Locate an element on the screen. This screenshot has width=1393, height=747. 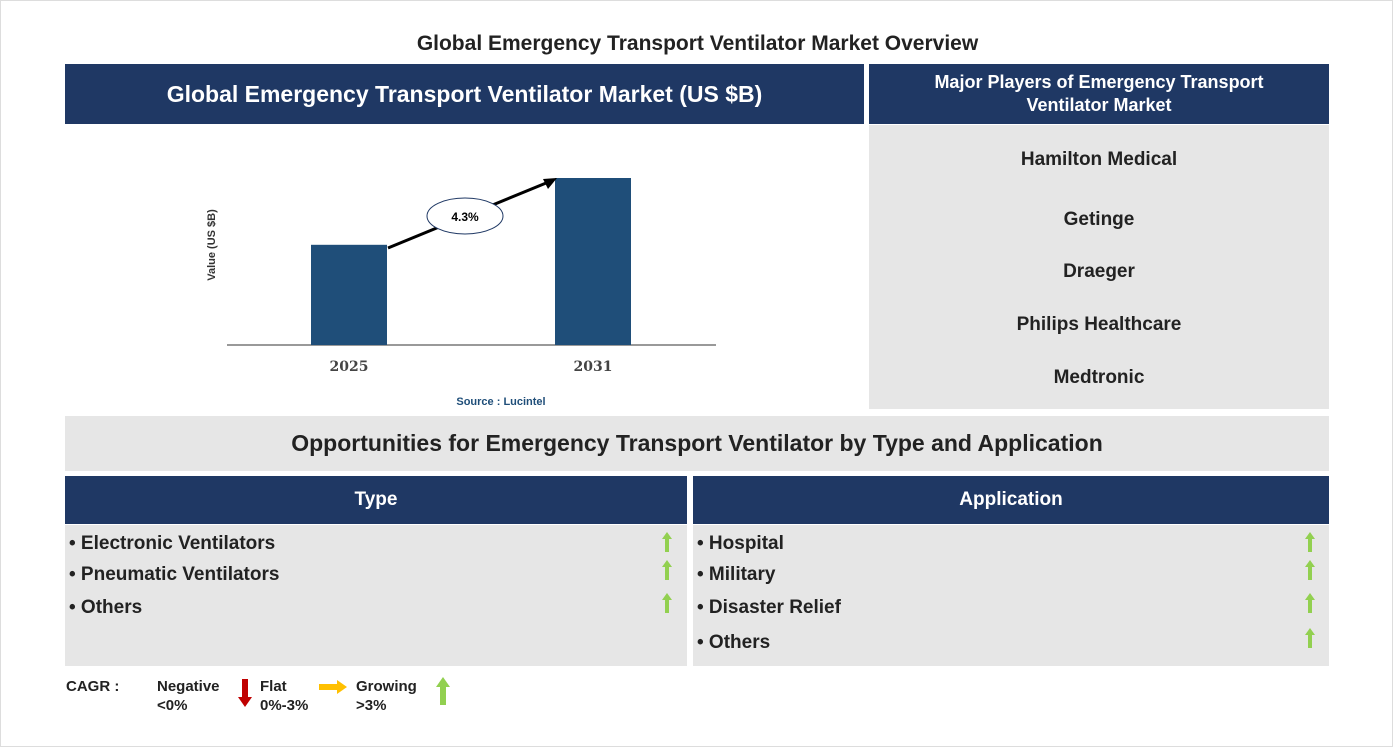
legend-negative-range: <0% is located at coordinates (172, 705).